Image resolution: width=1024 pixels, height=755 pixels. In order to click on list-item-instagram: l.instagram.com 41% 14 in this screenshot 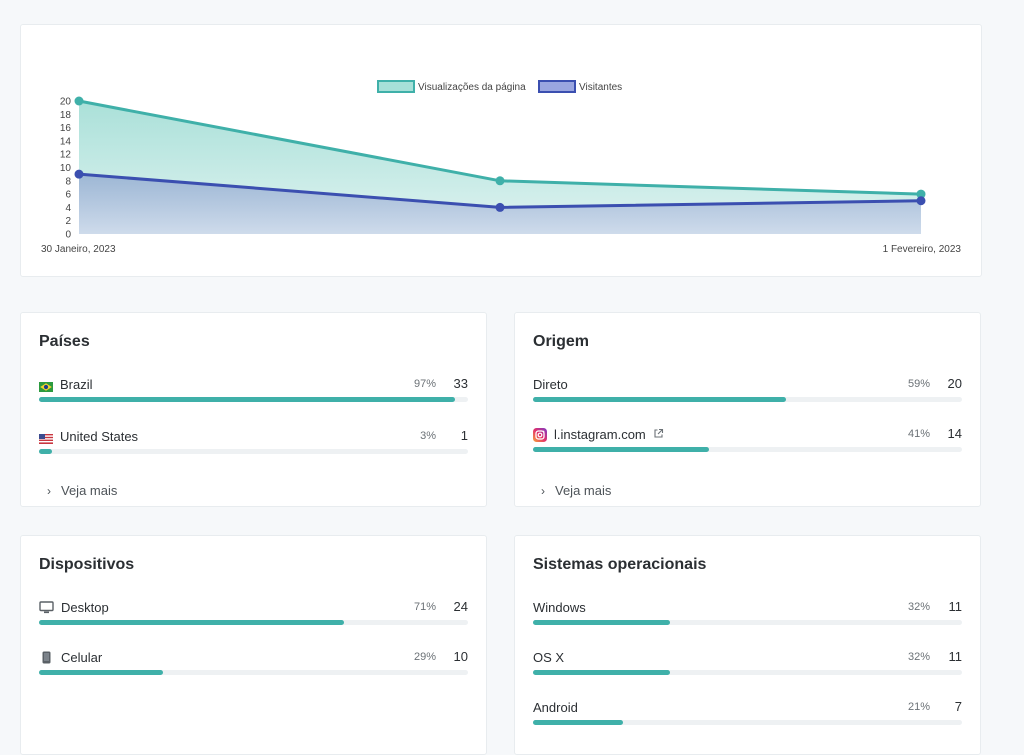, I will do `click(747, 443)`.